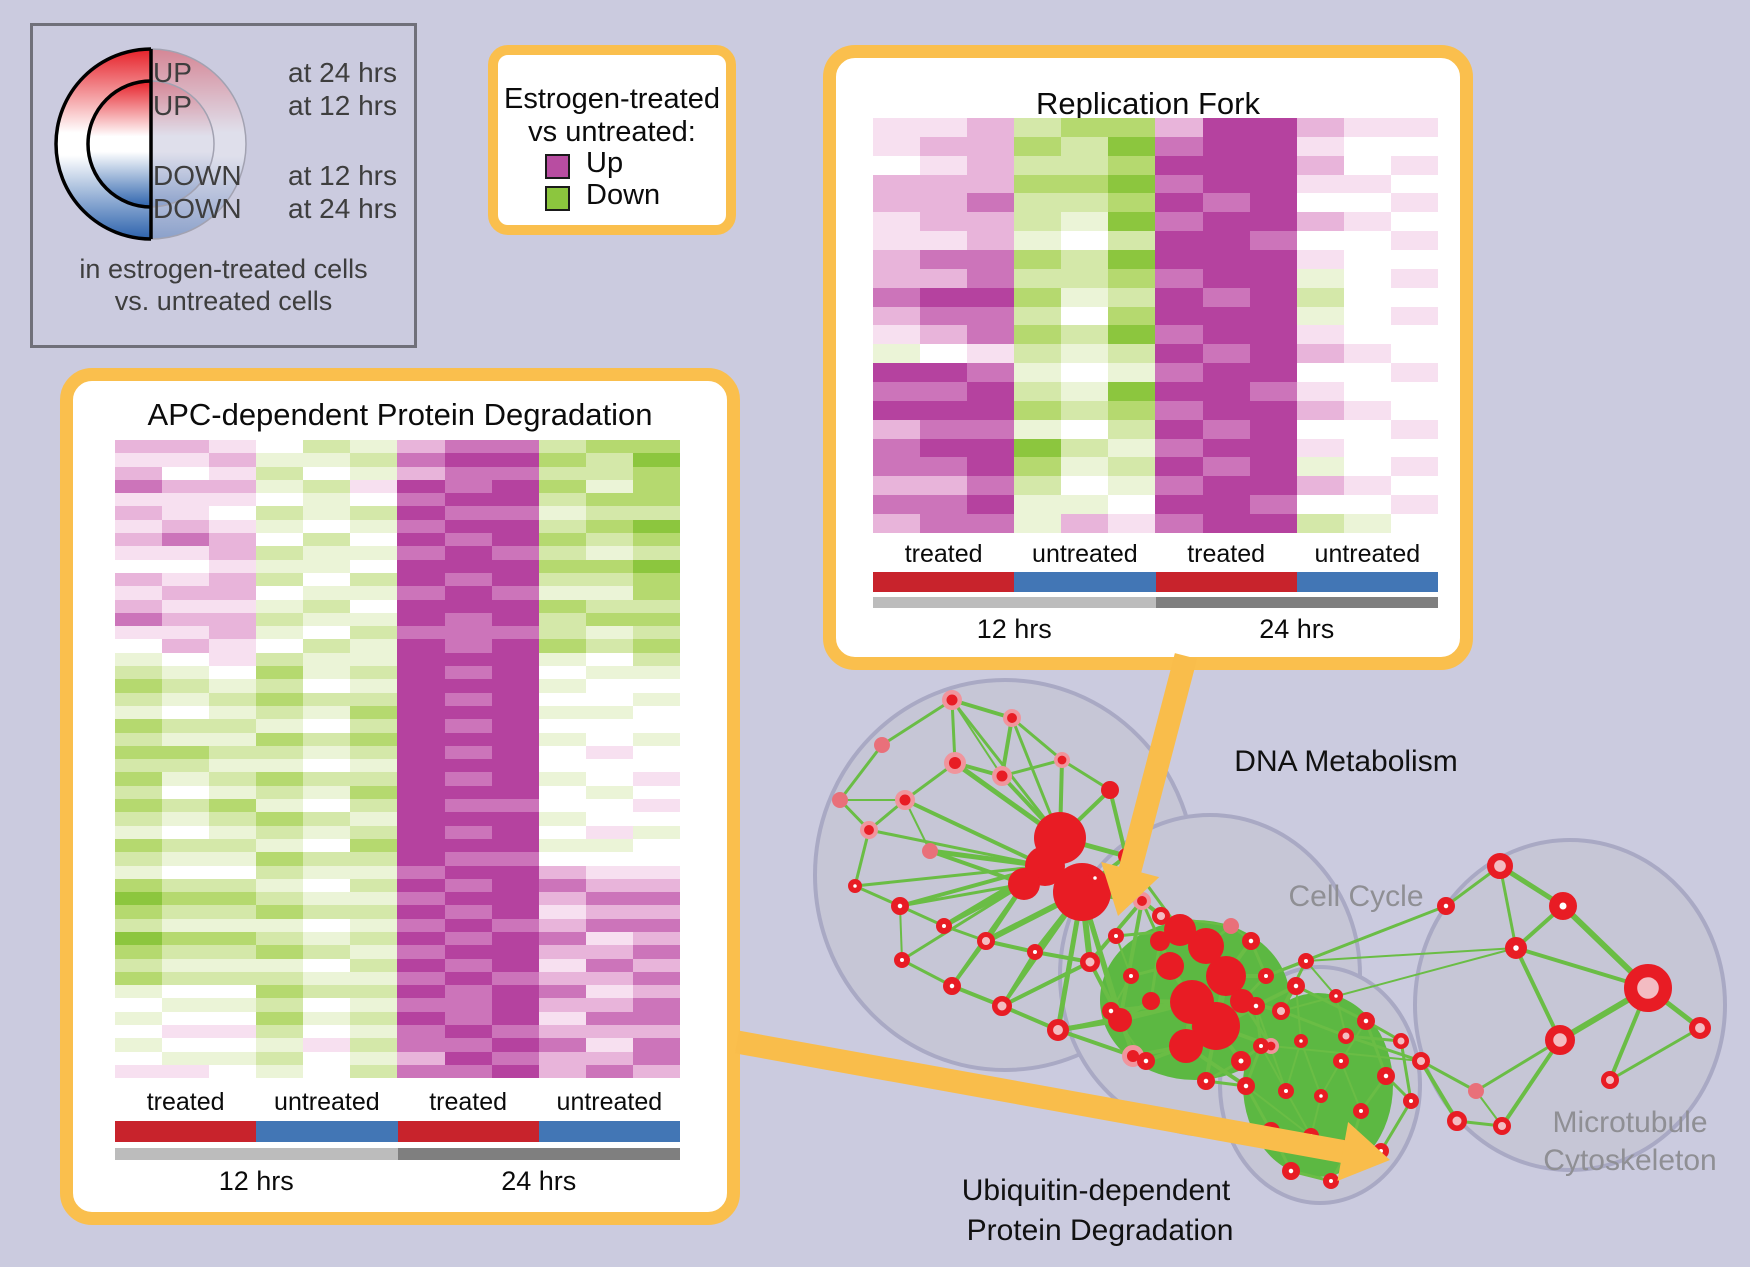 The image size is (1750, 1279). I want to click on updown-gradient-circles-icon, so click(150, 144).